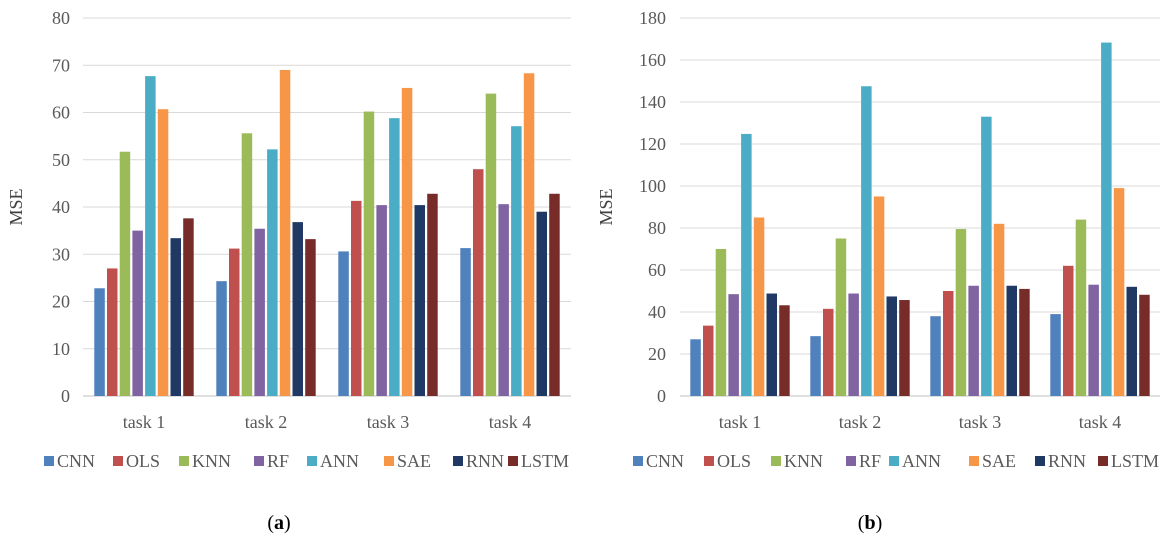  Describe the element at coordinates (652, 186) in the screenshot. I see `y-tick-label: 100` at that location.